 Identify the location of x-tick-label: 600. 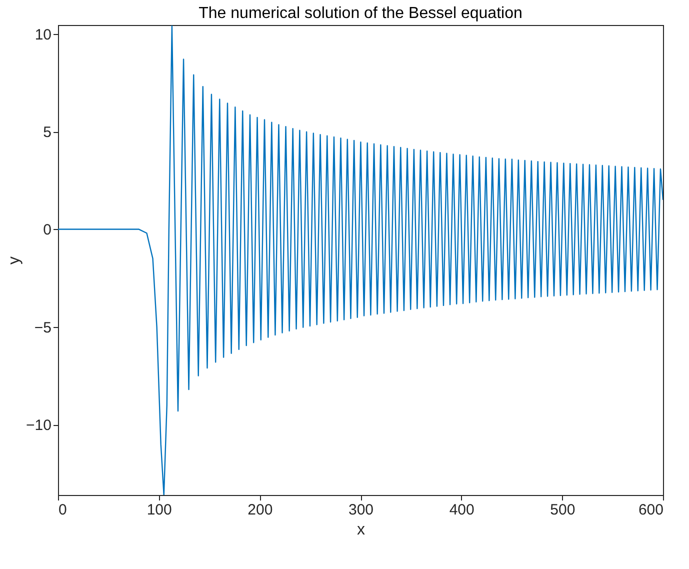
(651, 510).